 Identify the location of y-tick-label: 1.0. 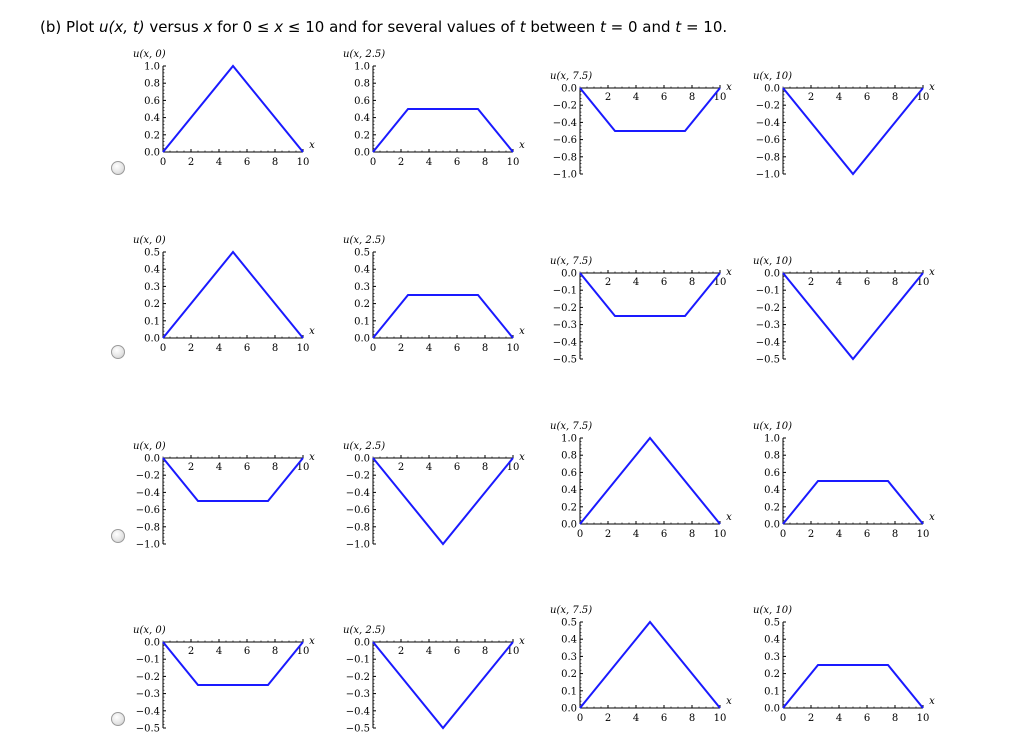
(152, 67).